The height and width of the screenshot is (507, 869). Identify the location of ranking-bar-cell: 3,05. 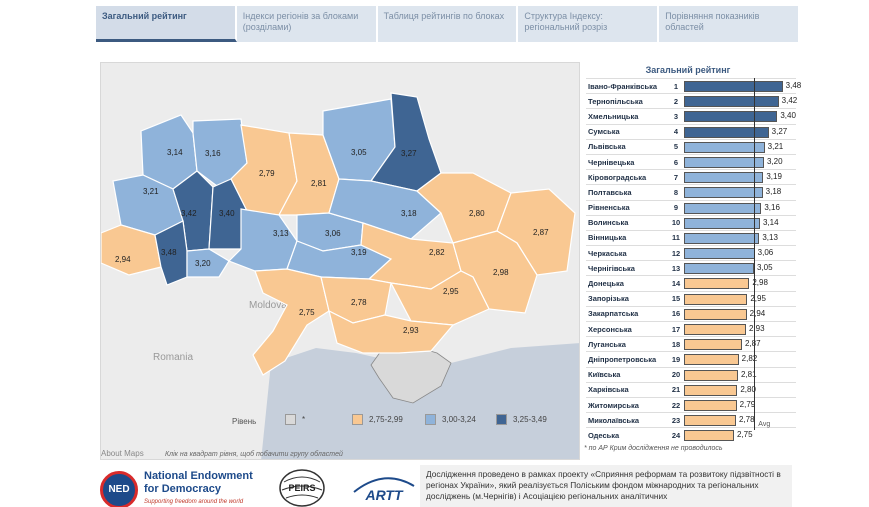
(740, 268).